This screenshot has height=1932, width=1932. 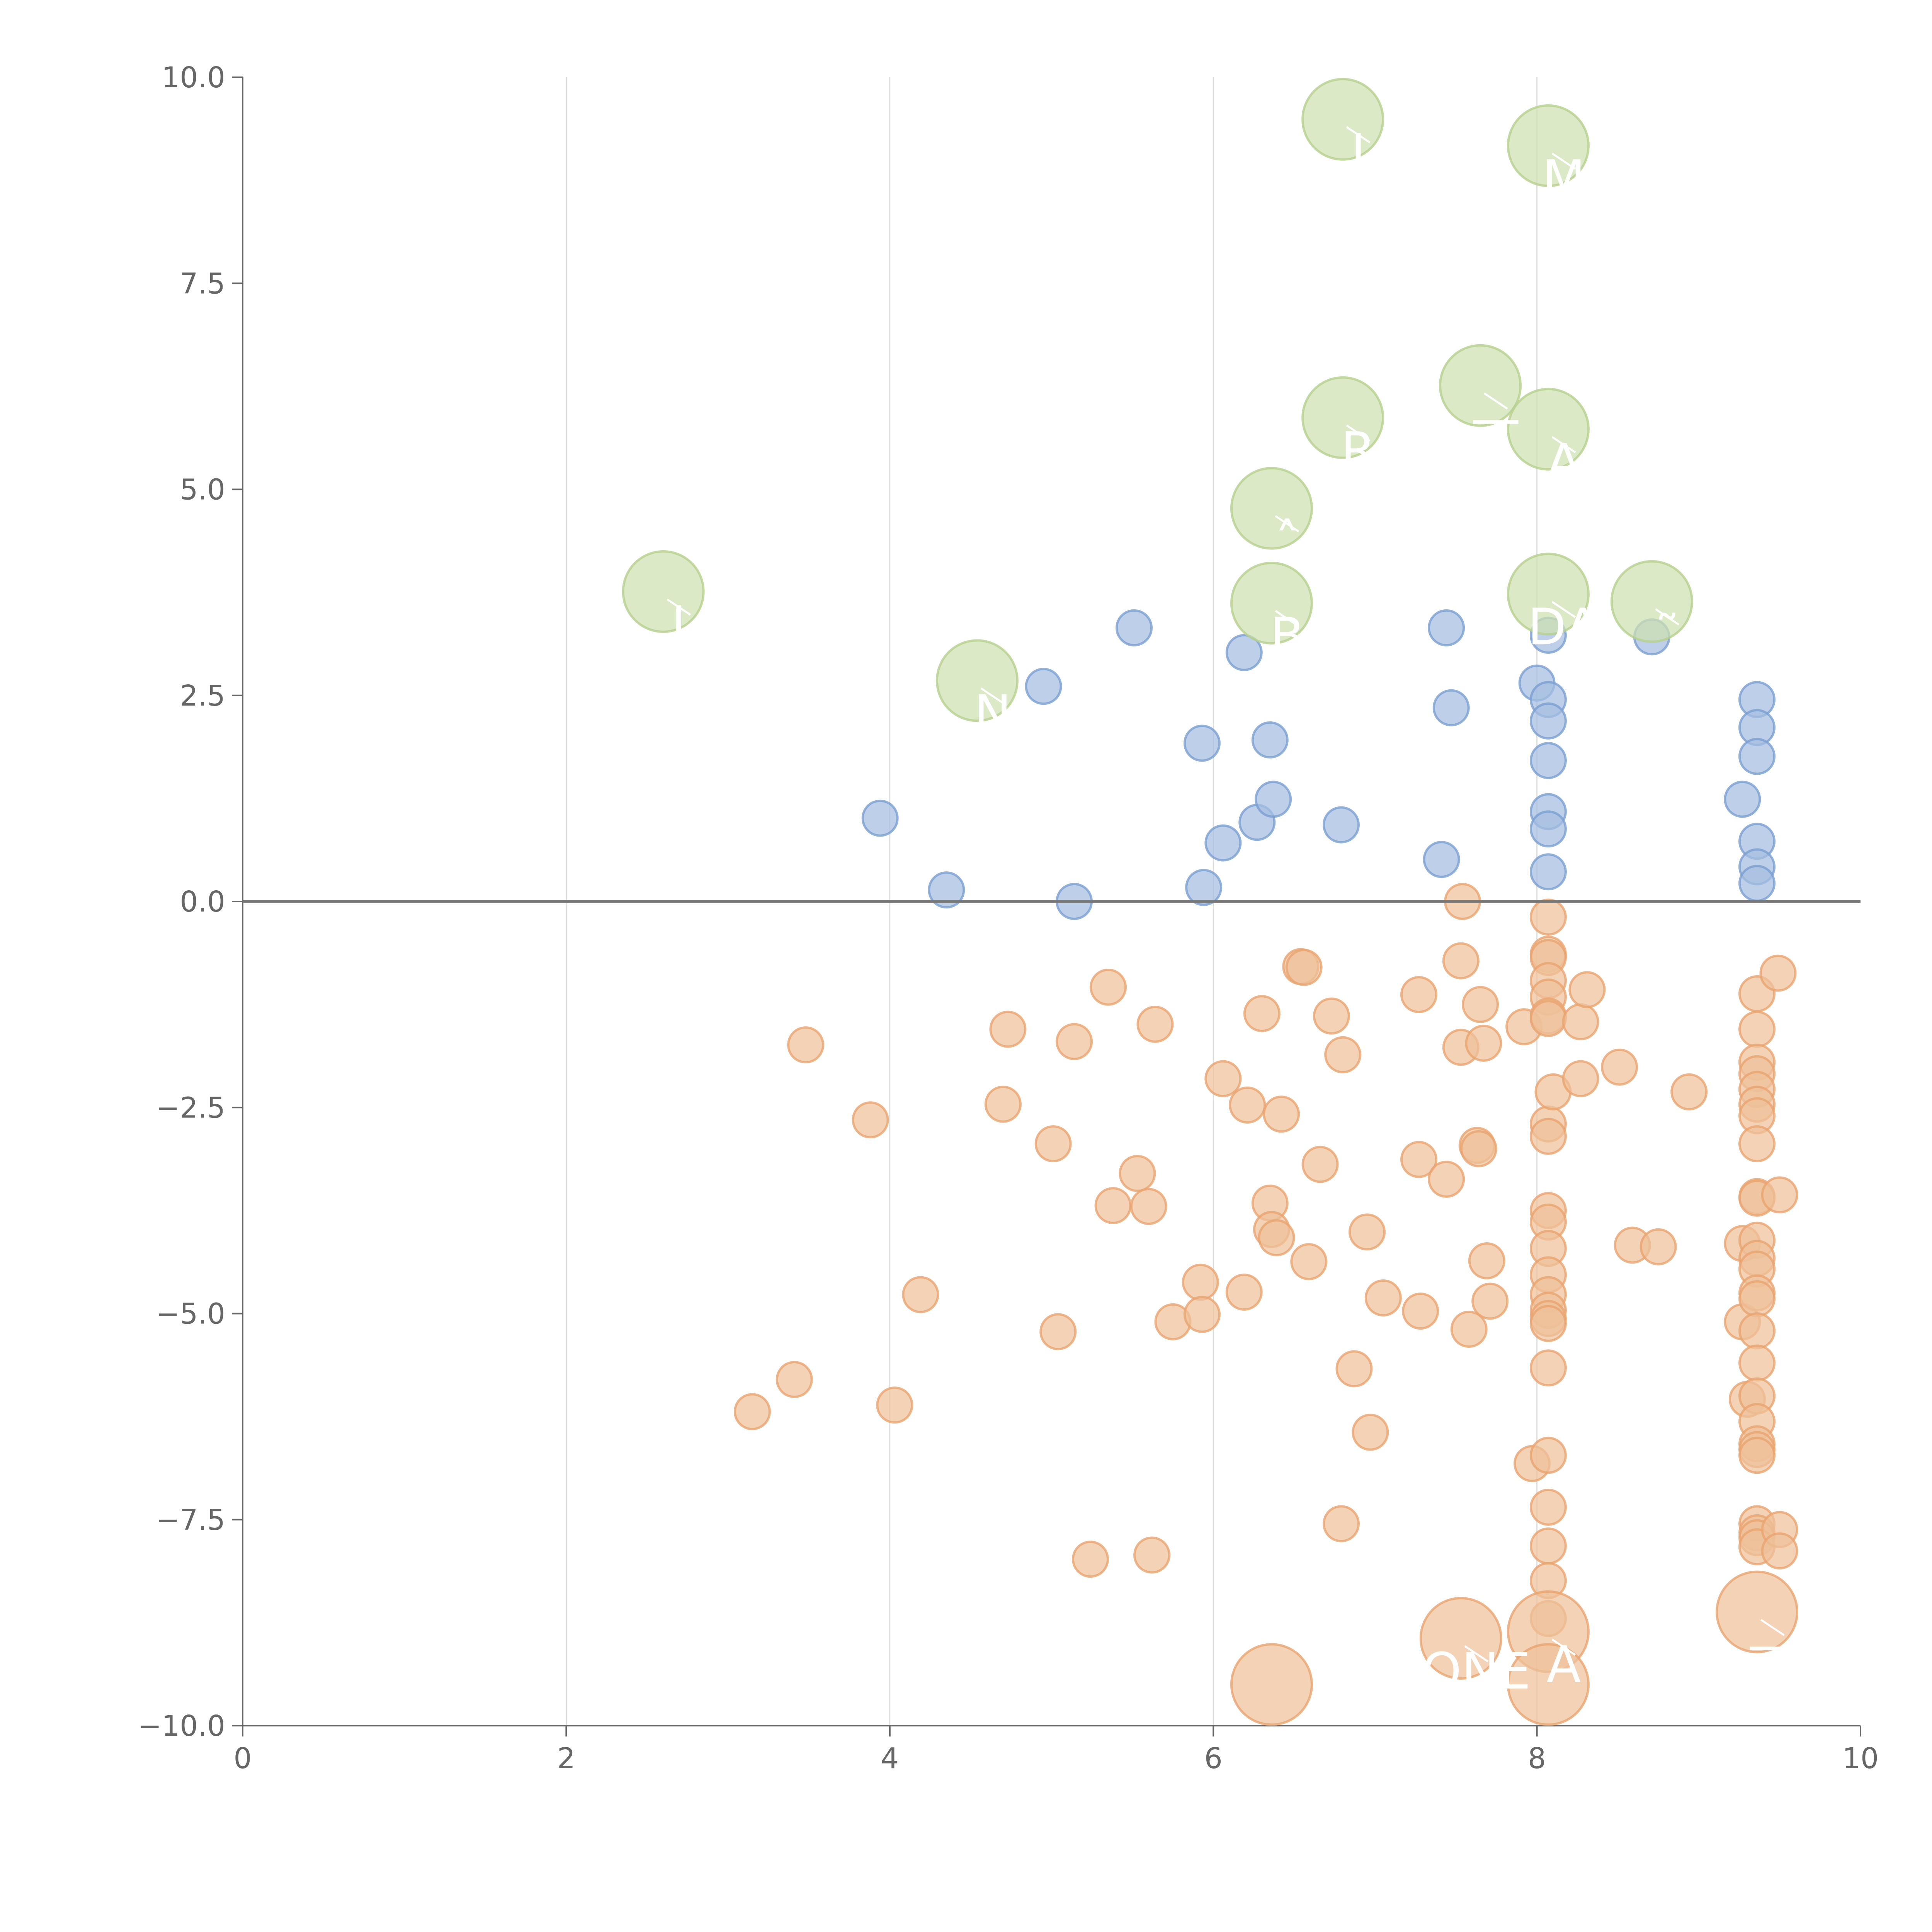 What do you see at coordinates (191, 1520) in the screenshot?
I see `y-tick-label: −7.5` at bounding box center [191, 1520].